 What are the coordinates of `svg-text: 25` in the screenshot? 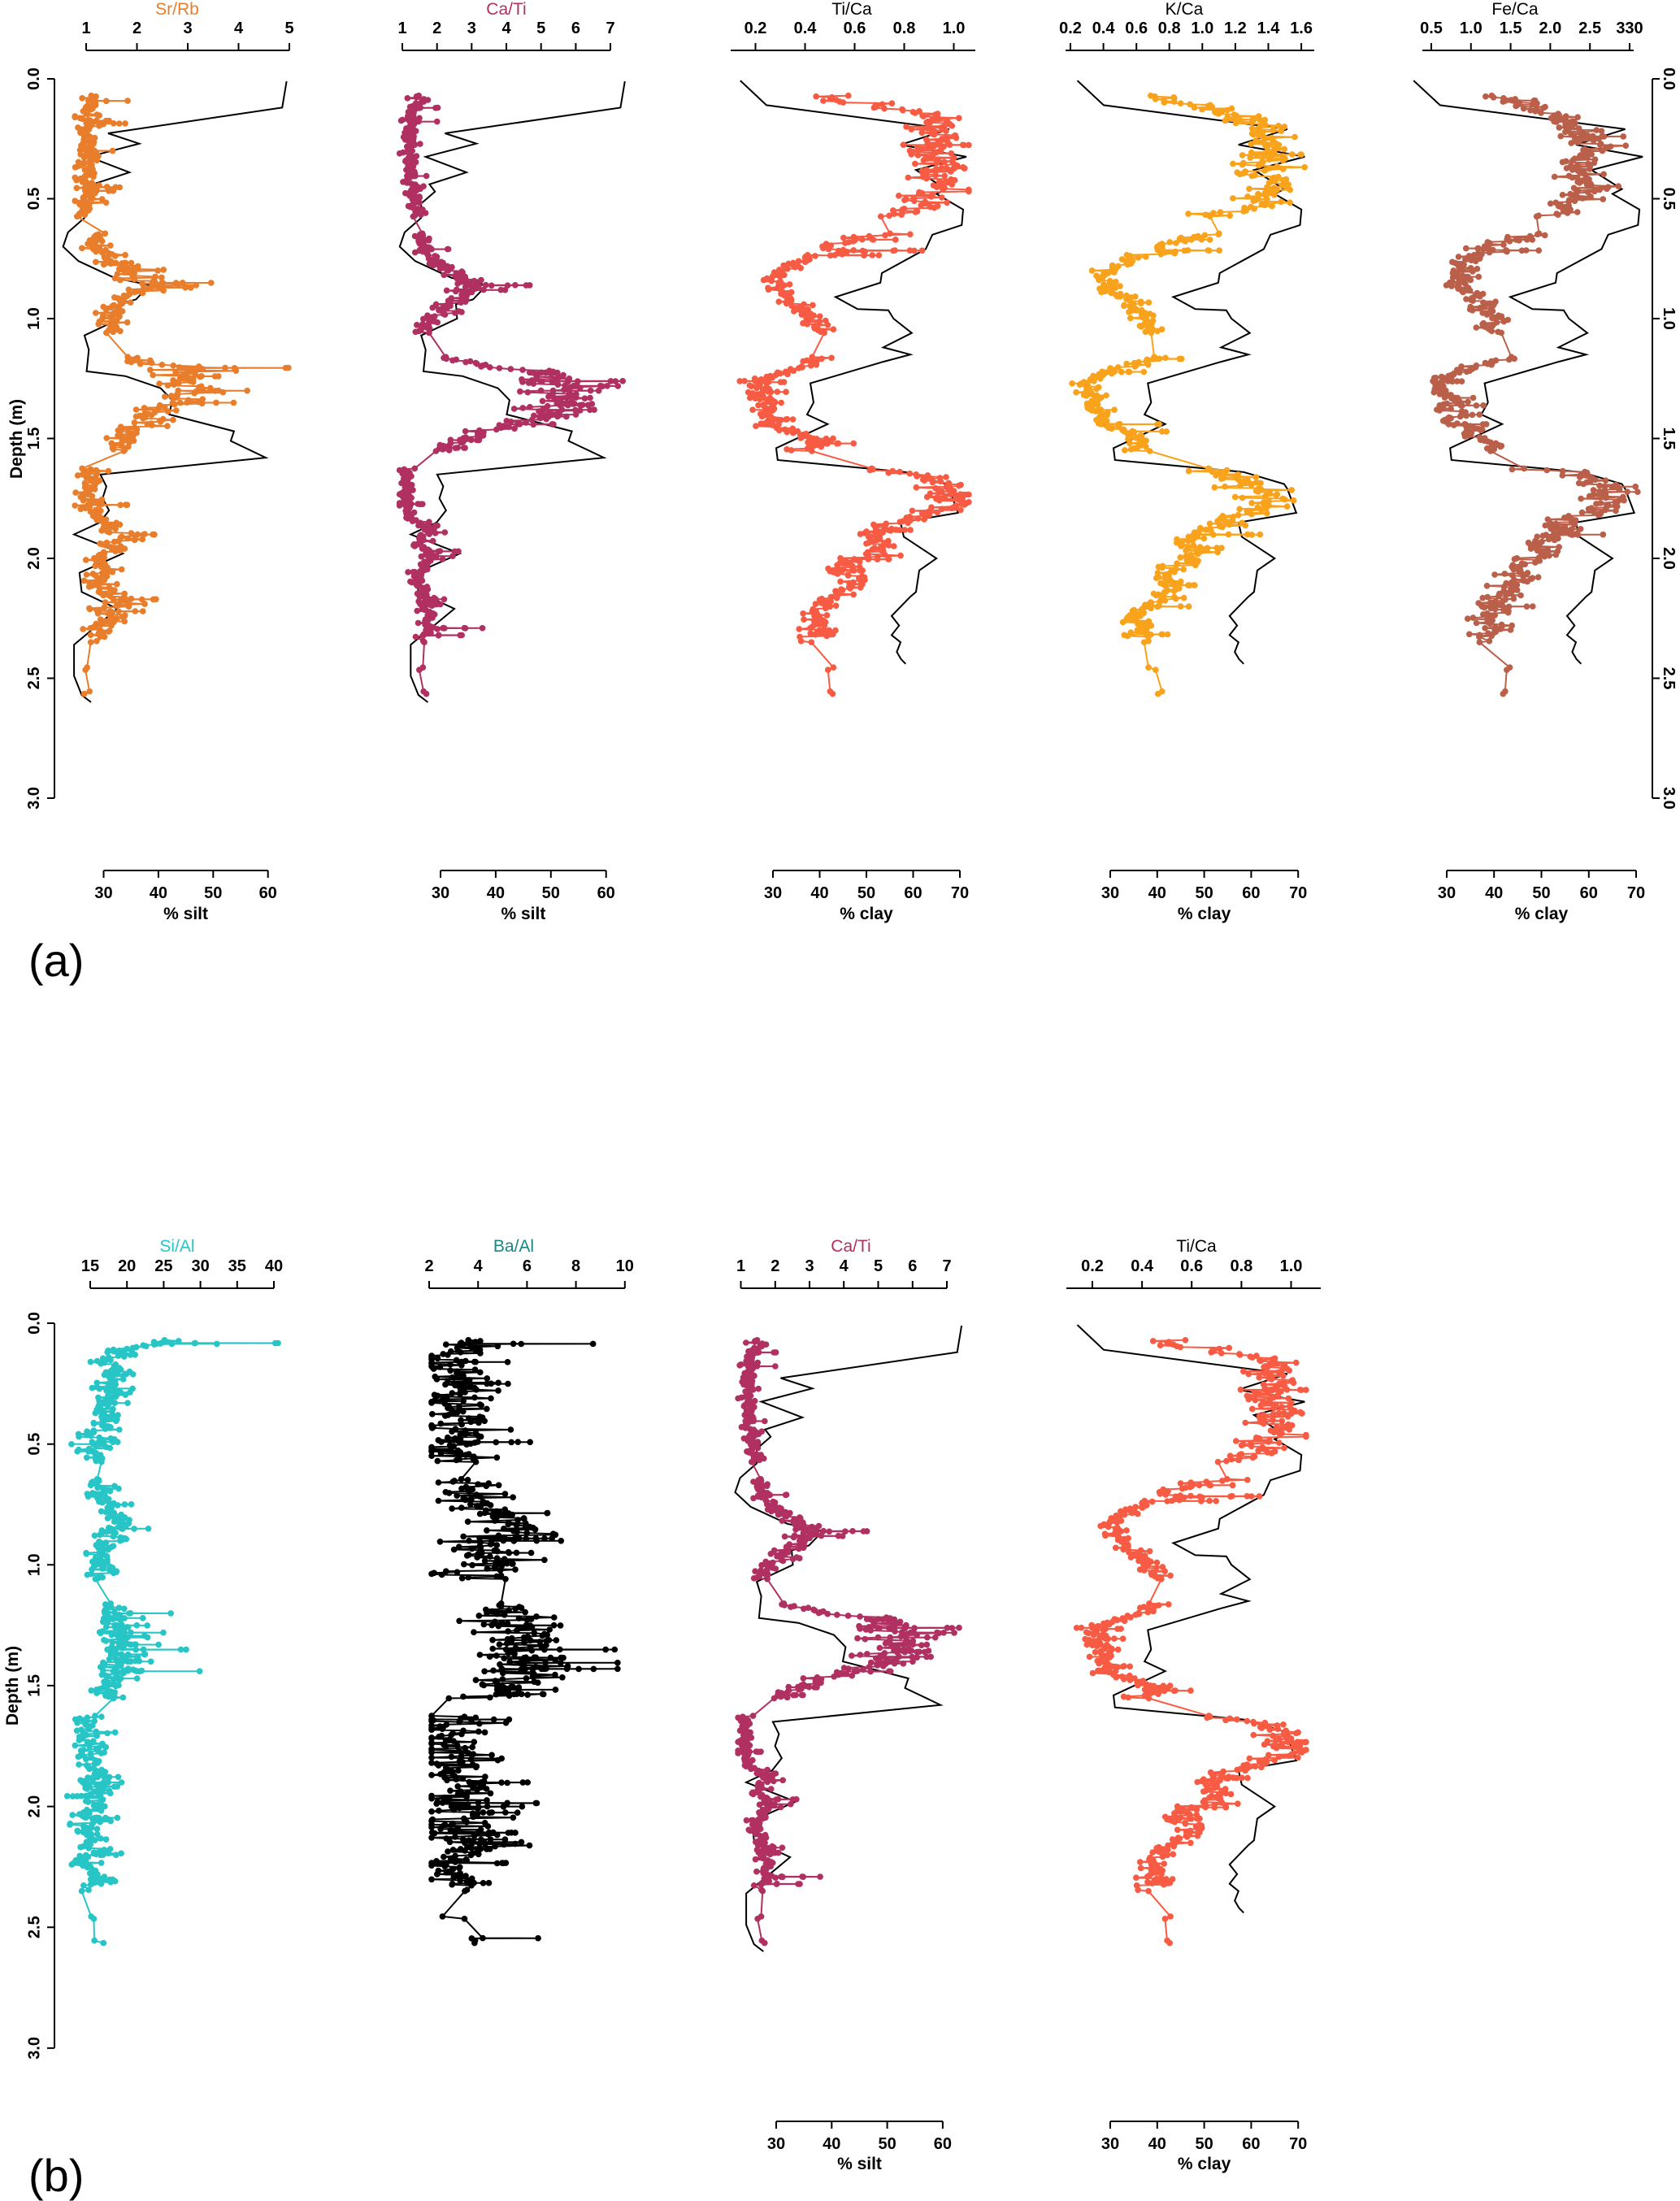 It's located at (163, 1266).